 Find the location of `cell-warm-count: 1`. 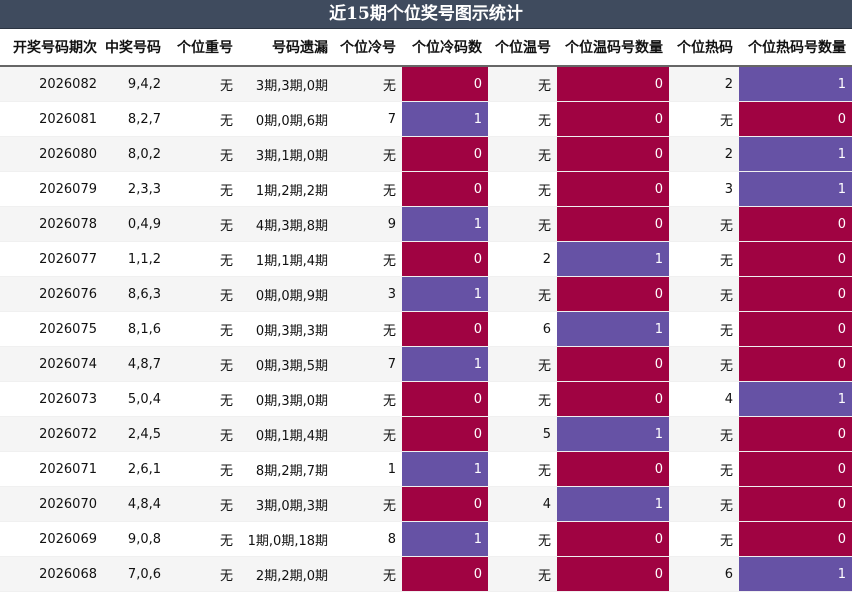

cell-warm-count: 1 is located at coordinates (613, 329).